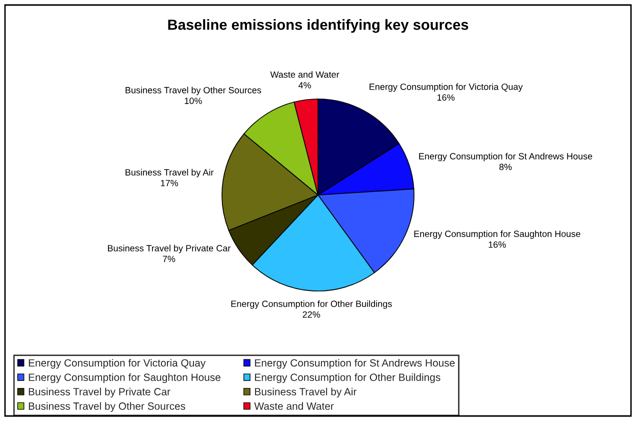 Image resolution: width=636 pixels, height=421 pixels. What do you see at coordinates (305, 74) in the screenshot?
I see `slice-label: Waste and Water` at bounding box center [305, 74].